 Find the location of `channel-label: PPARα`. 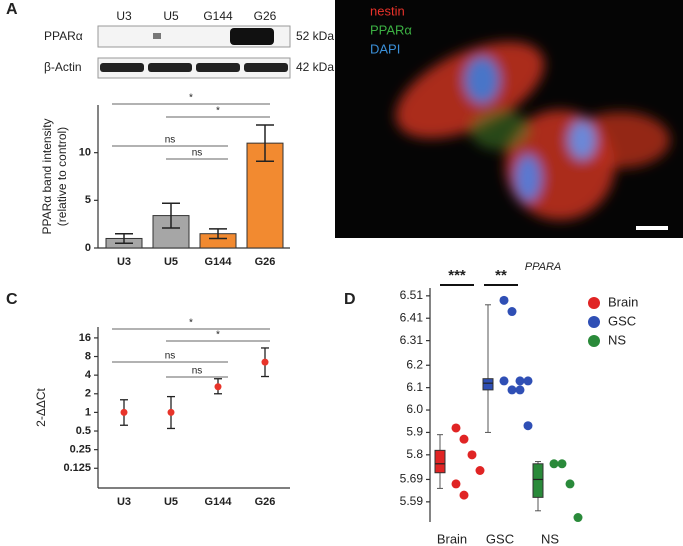

channel-label: PPARα is located at coordinates (391, 29).